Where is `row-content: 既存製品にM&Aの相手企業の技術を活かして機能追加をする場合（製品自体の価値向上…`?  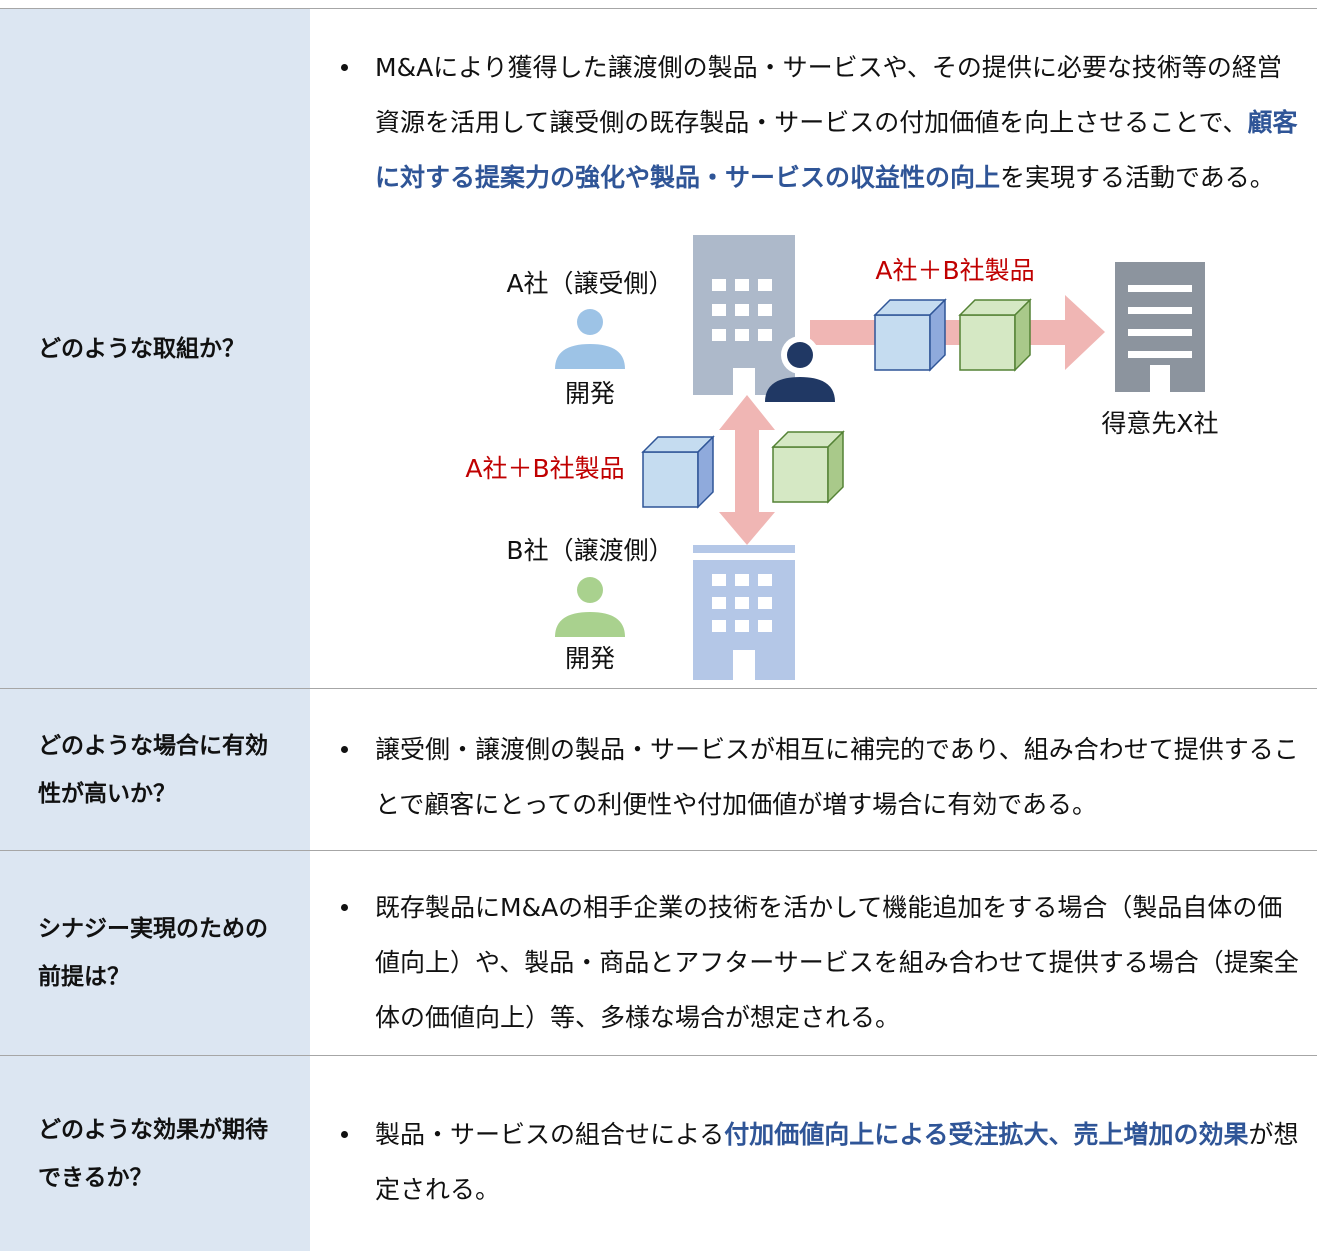 row-content: 既存製品にM&Aの相手企業の技術を活かして機能追加をする場合（製品自体の価値向上… is located at coordinates (823, 962).